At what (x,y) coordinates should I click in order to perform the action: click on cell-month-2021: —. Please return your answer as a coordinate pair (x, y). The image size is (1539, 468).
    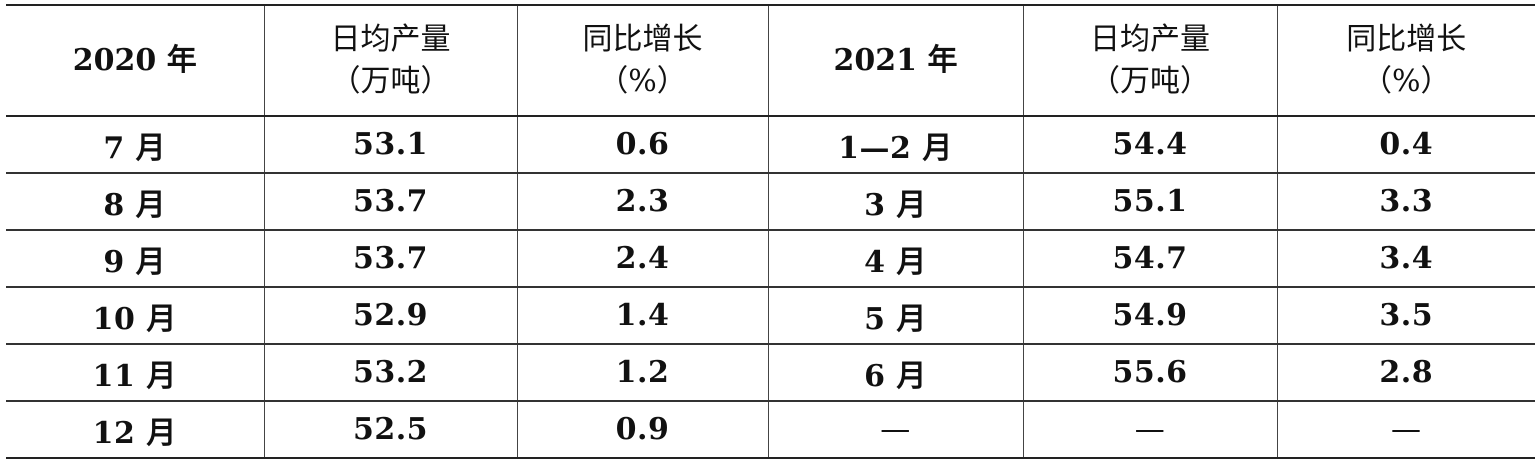
    Looking at the image, I should click on (895, 429).